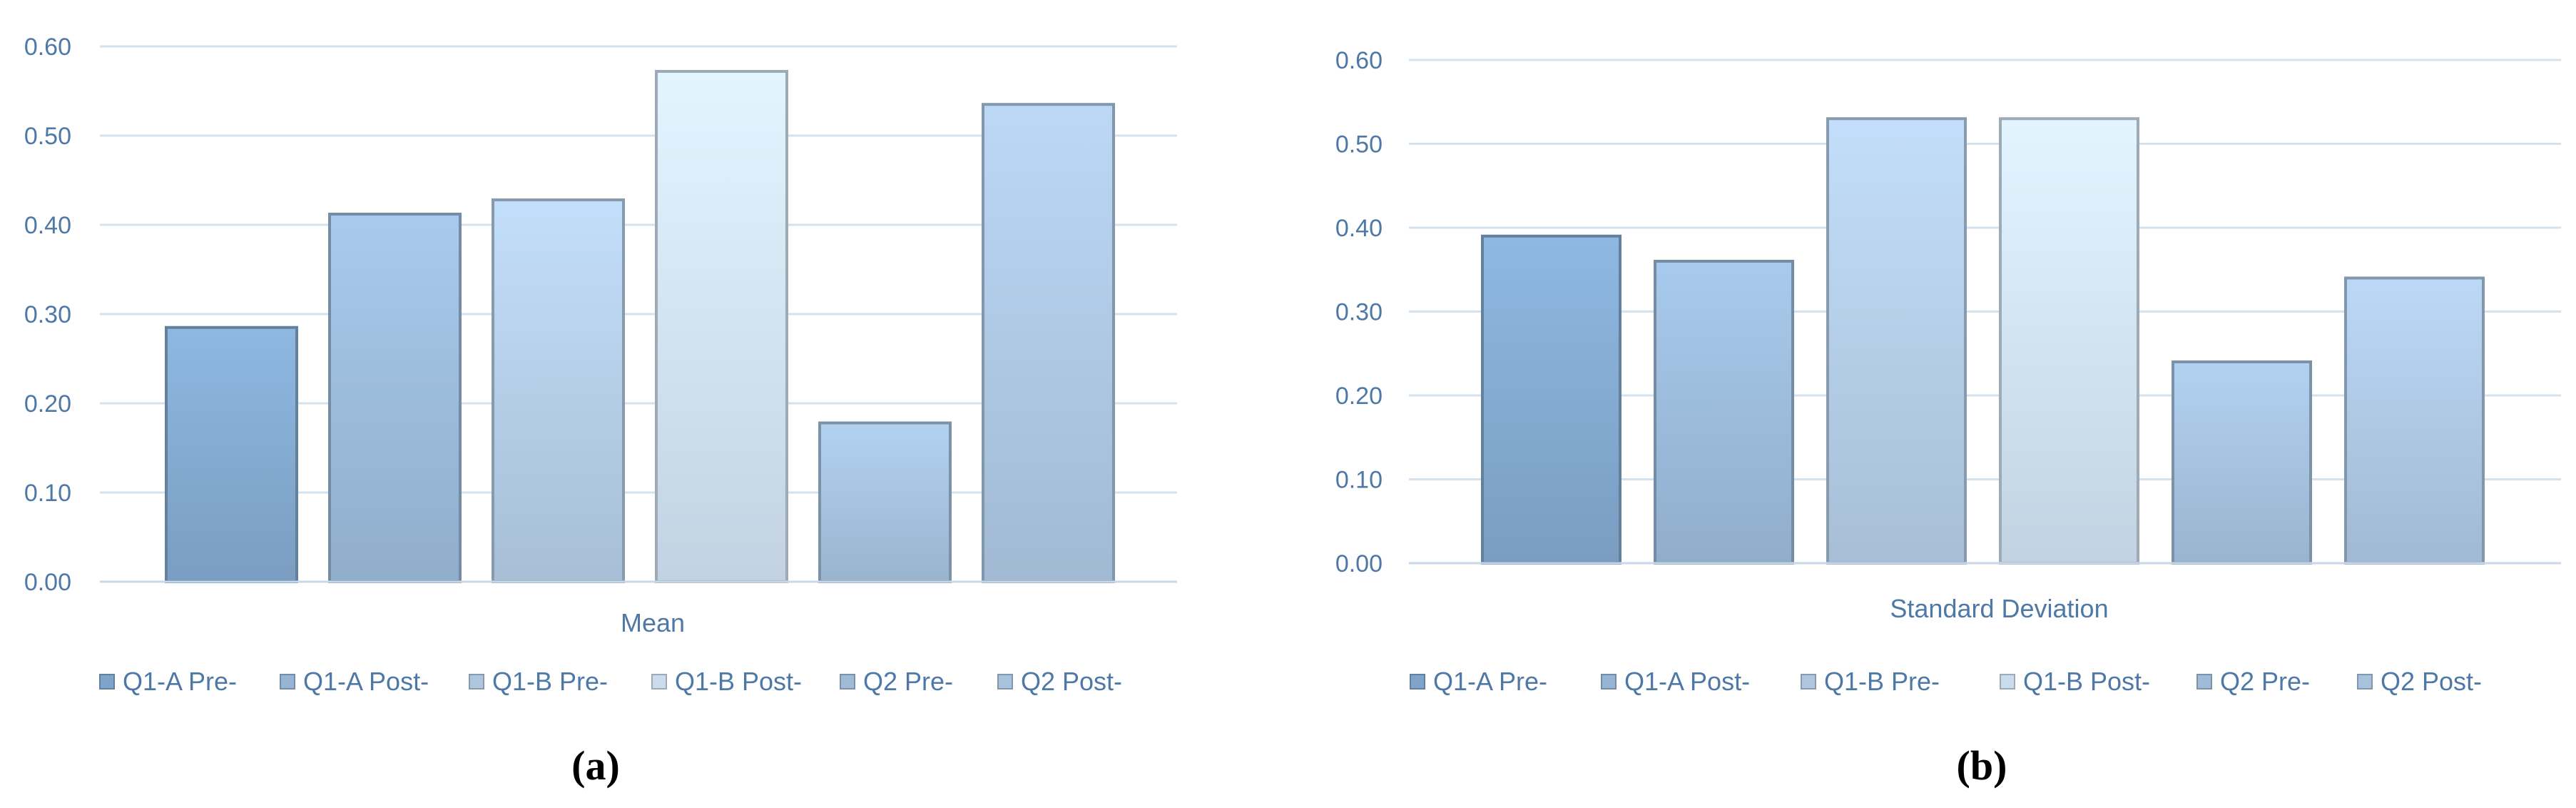 Image resolution: width=2576 pixels, height=808 pixels. Describe the element at coordinates (1982, 765) in the screenshot. I see `panel-caption: (b)` at that location.